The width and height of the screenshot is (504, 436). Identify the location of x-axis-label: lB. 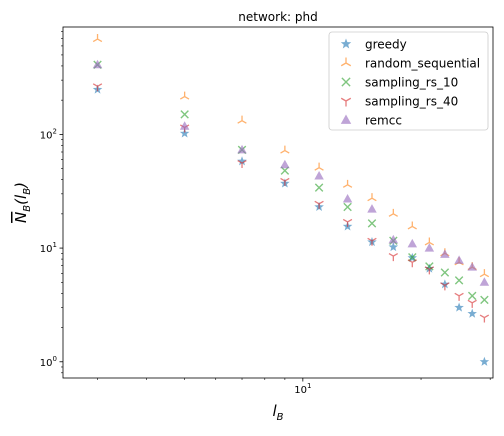
(277, 412).